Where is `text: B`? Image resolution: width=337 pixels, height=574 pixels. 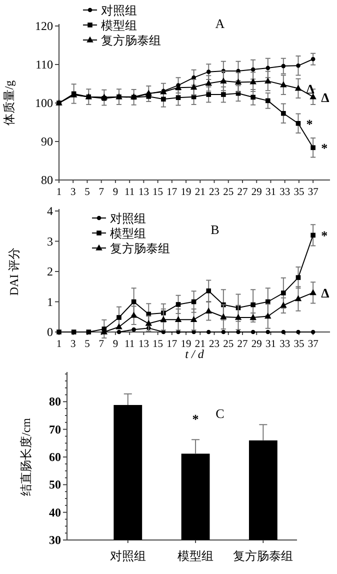 text: B is located at coordinates (215, 229).